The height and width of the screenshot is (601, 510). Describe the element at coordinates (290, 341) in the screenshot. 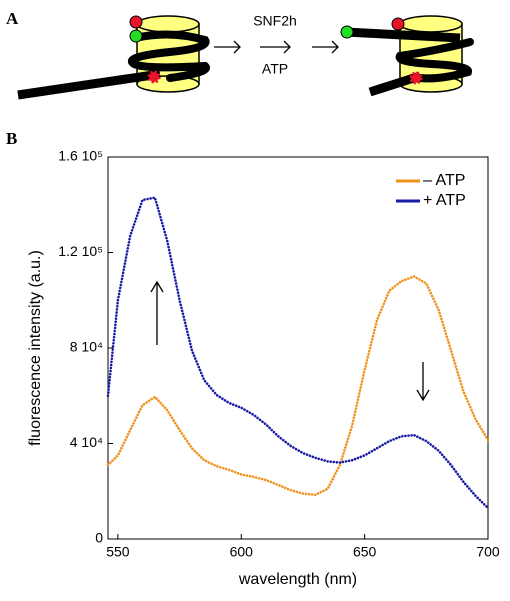

I see `annotation-arrows` at that location.